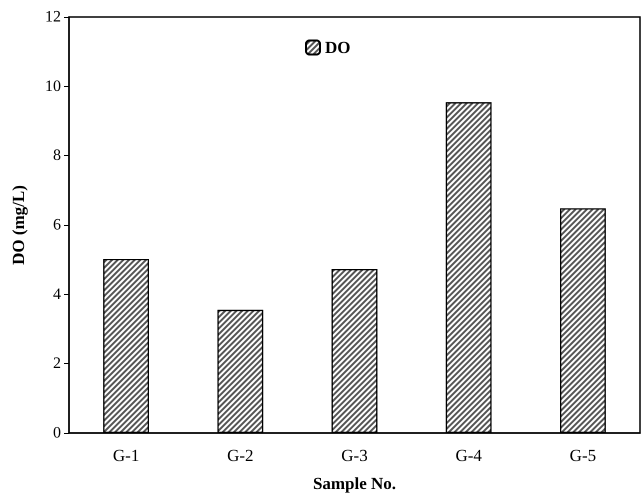 The image size is (641, 501). I want to click on x-tick-label: G-1, so click(126, 455).